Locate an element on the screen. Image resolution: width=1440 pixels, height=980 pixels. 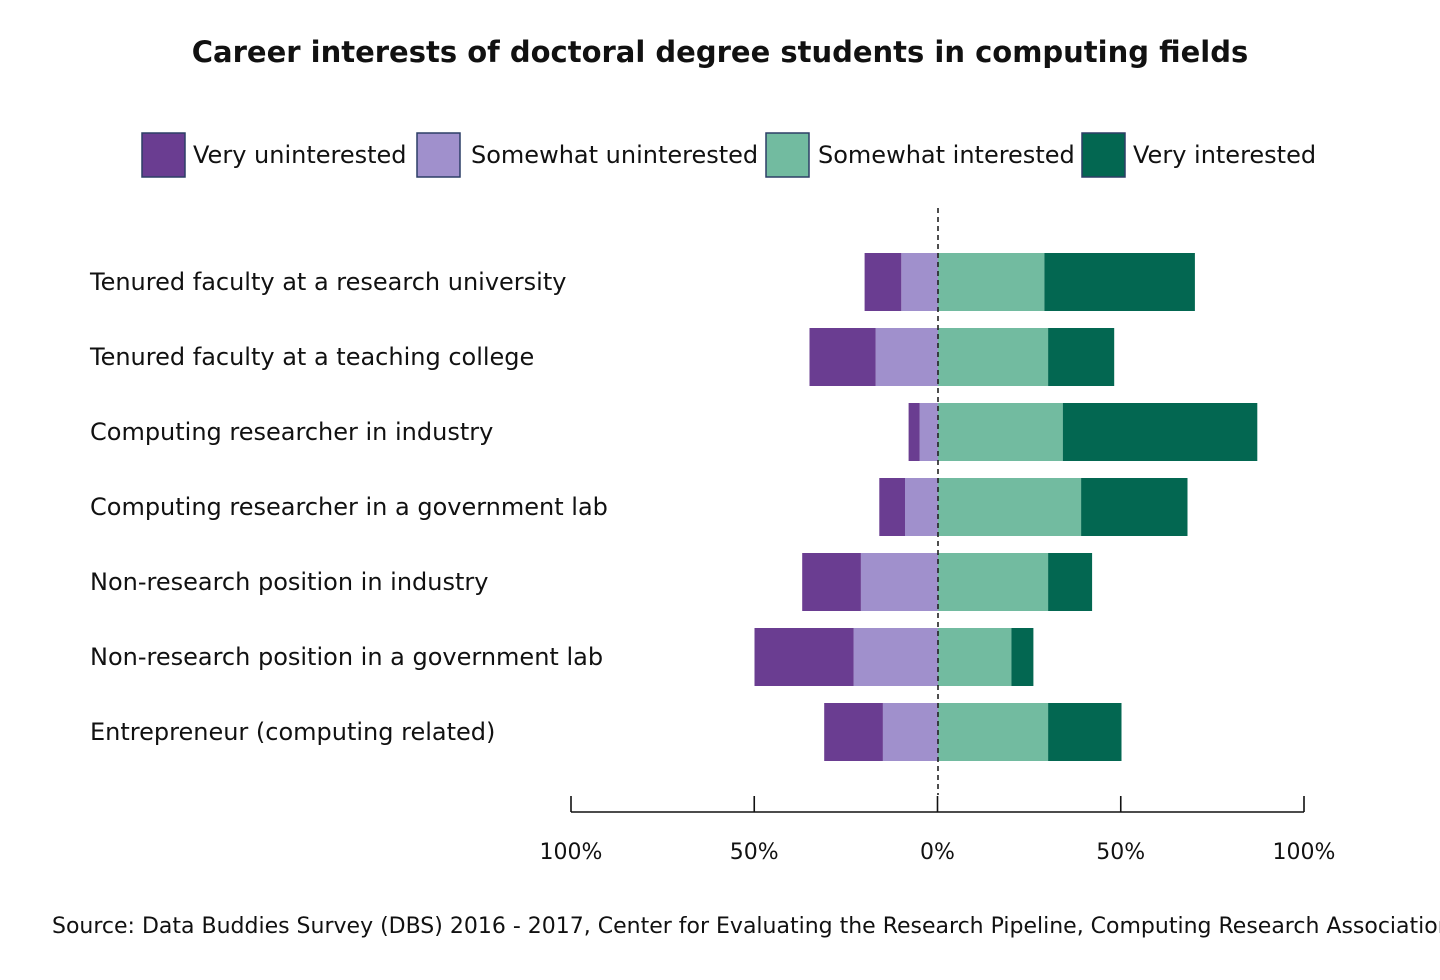
legend-label: Very uninterested is located at coordinates (300, 155).